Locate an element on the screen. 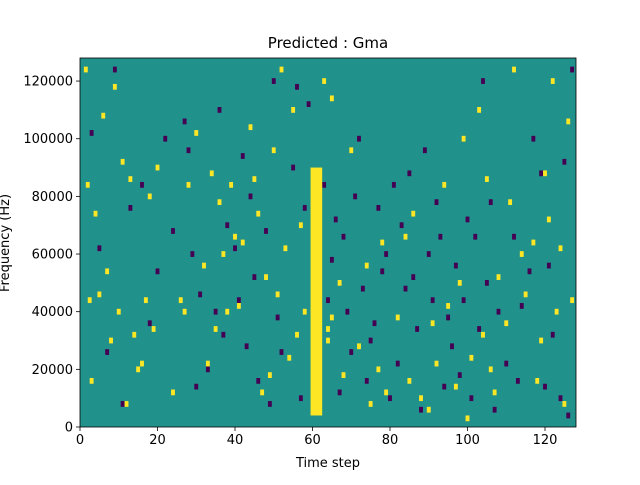 This screenshot has width=640, height=485. x-tick-label: 120 is located at coordinates (545, 440).